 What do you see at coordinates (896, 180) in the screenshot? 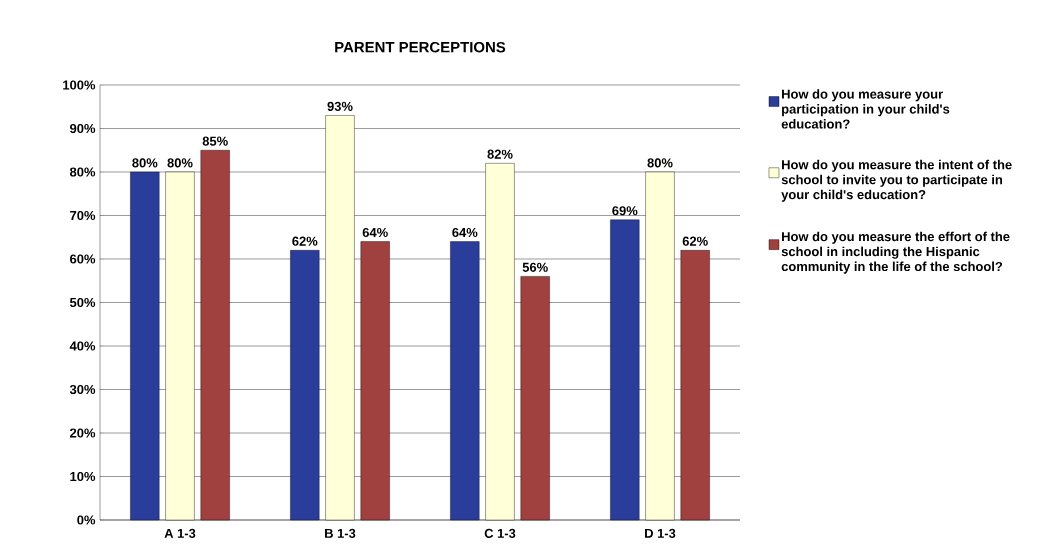
I see `legend-label: How do you measure the intent of the school to invite you to participate in your child's education?` at bounding box center [896, 180].